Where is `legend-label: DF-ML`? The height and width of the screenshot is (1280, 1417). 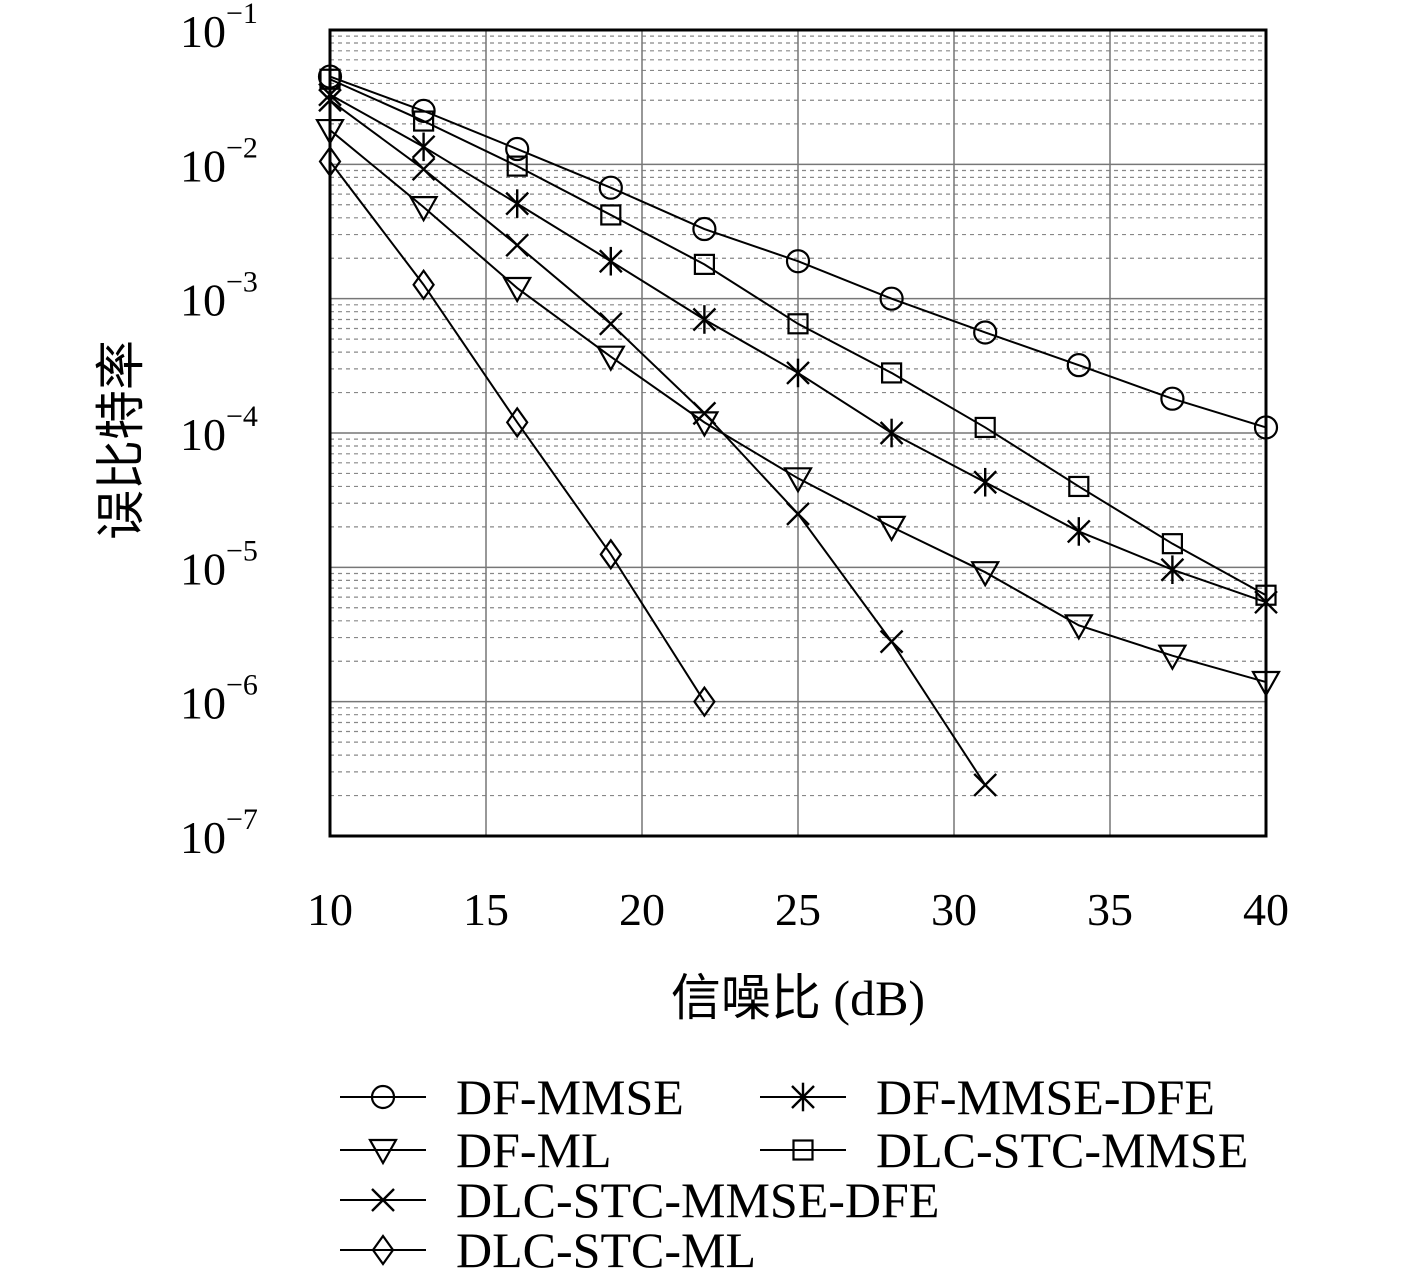
legend-label: DF-ML is located at coordinates (534, 1150).